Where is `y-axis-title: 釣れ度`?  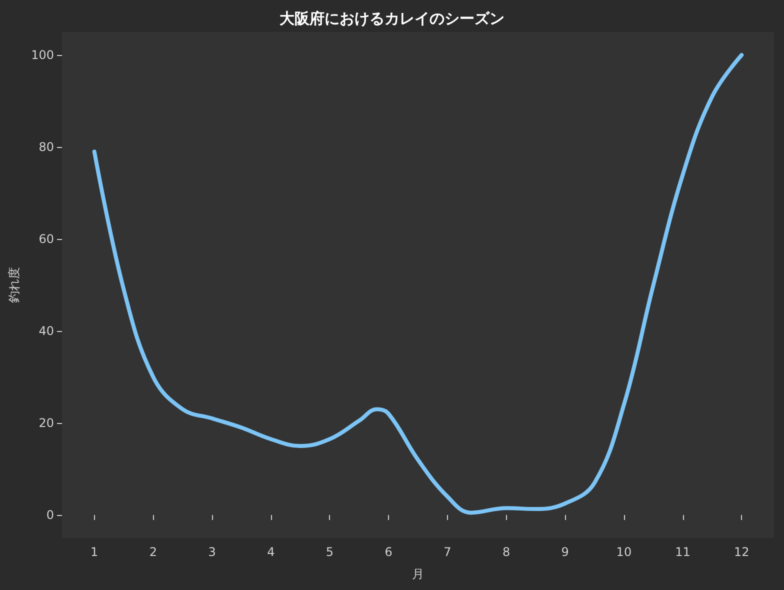
y-axis-title: 釣れ度 is located at coordinates (14, 285).